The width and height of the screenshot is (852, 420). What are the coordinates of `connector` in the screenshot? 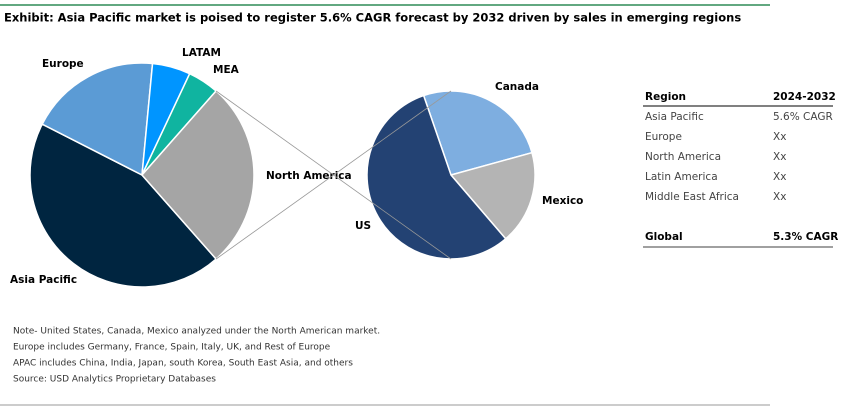 It's located at (333, 175).